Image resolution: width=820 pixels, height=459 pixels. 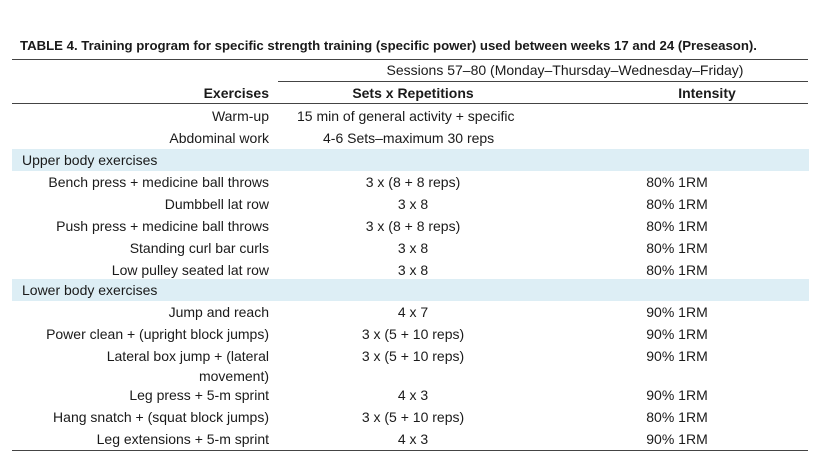 I want to click on exercise-cell: Lateral box jump + (lateral, so click(x=187, y=356).